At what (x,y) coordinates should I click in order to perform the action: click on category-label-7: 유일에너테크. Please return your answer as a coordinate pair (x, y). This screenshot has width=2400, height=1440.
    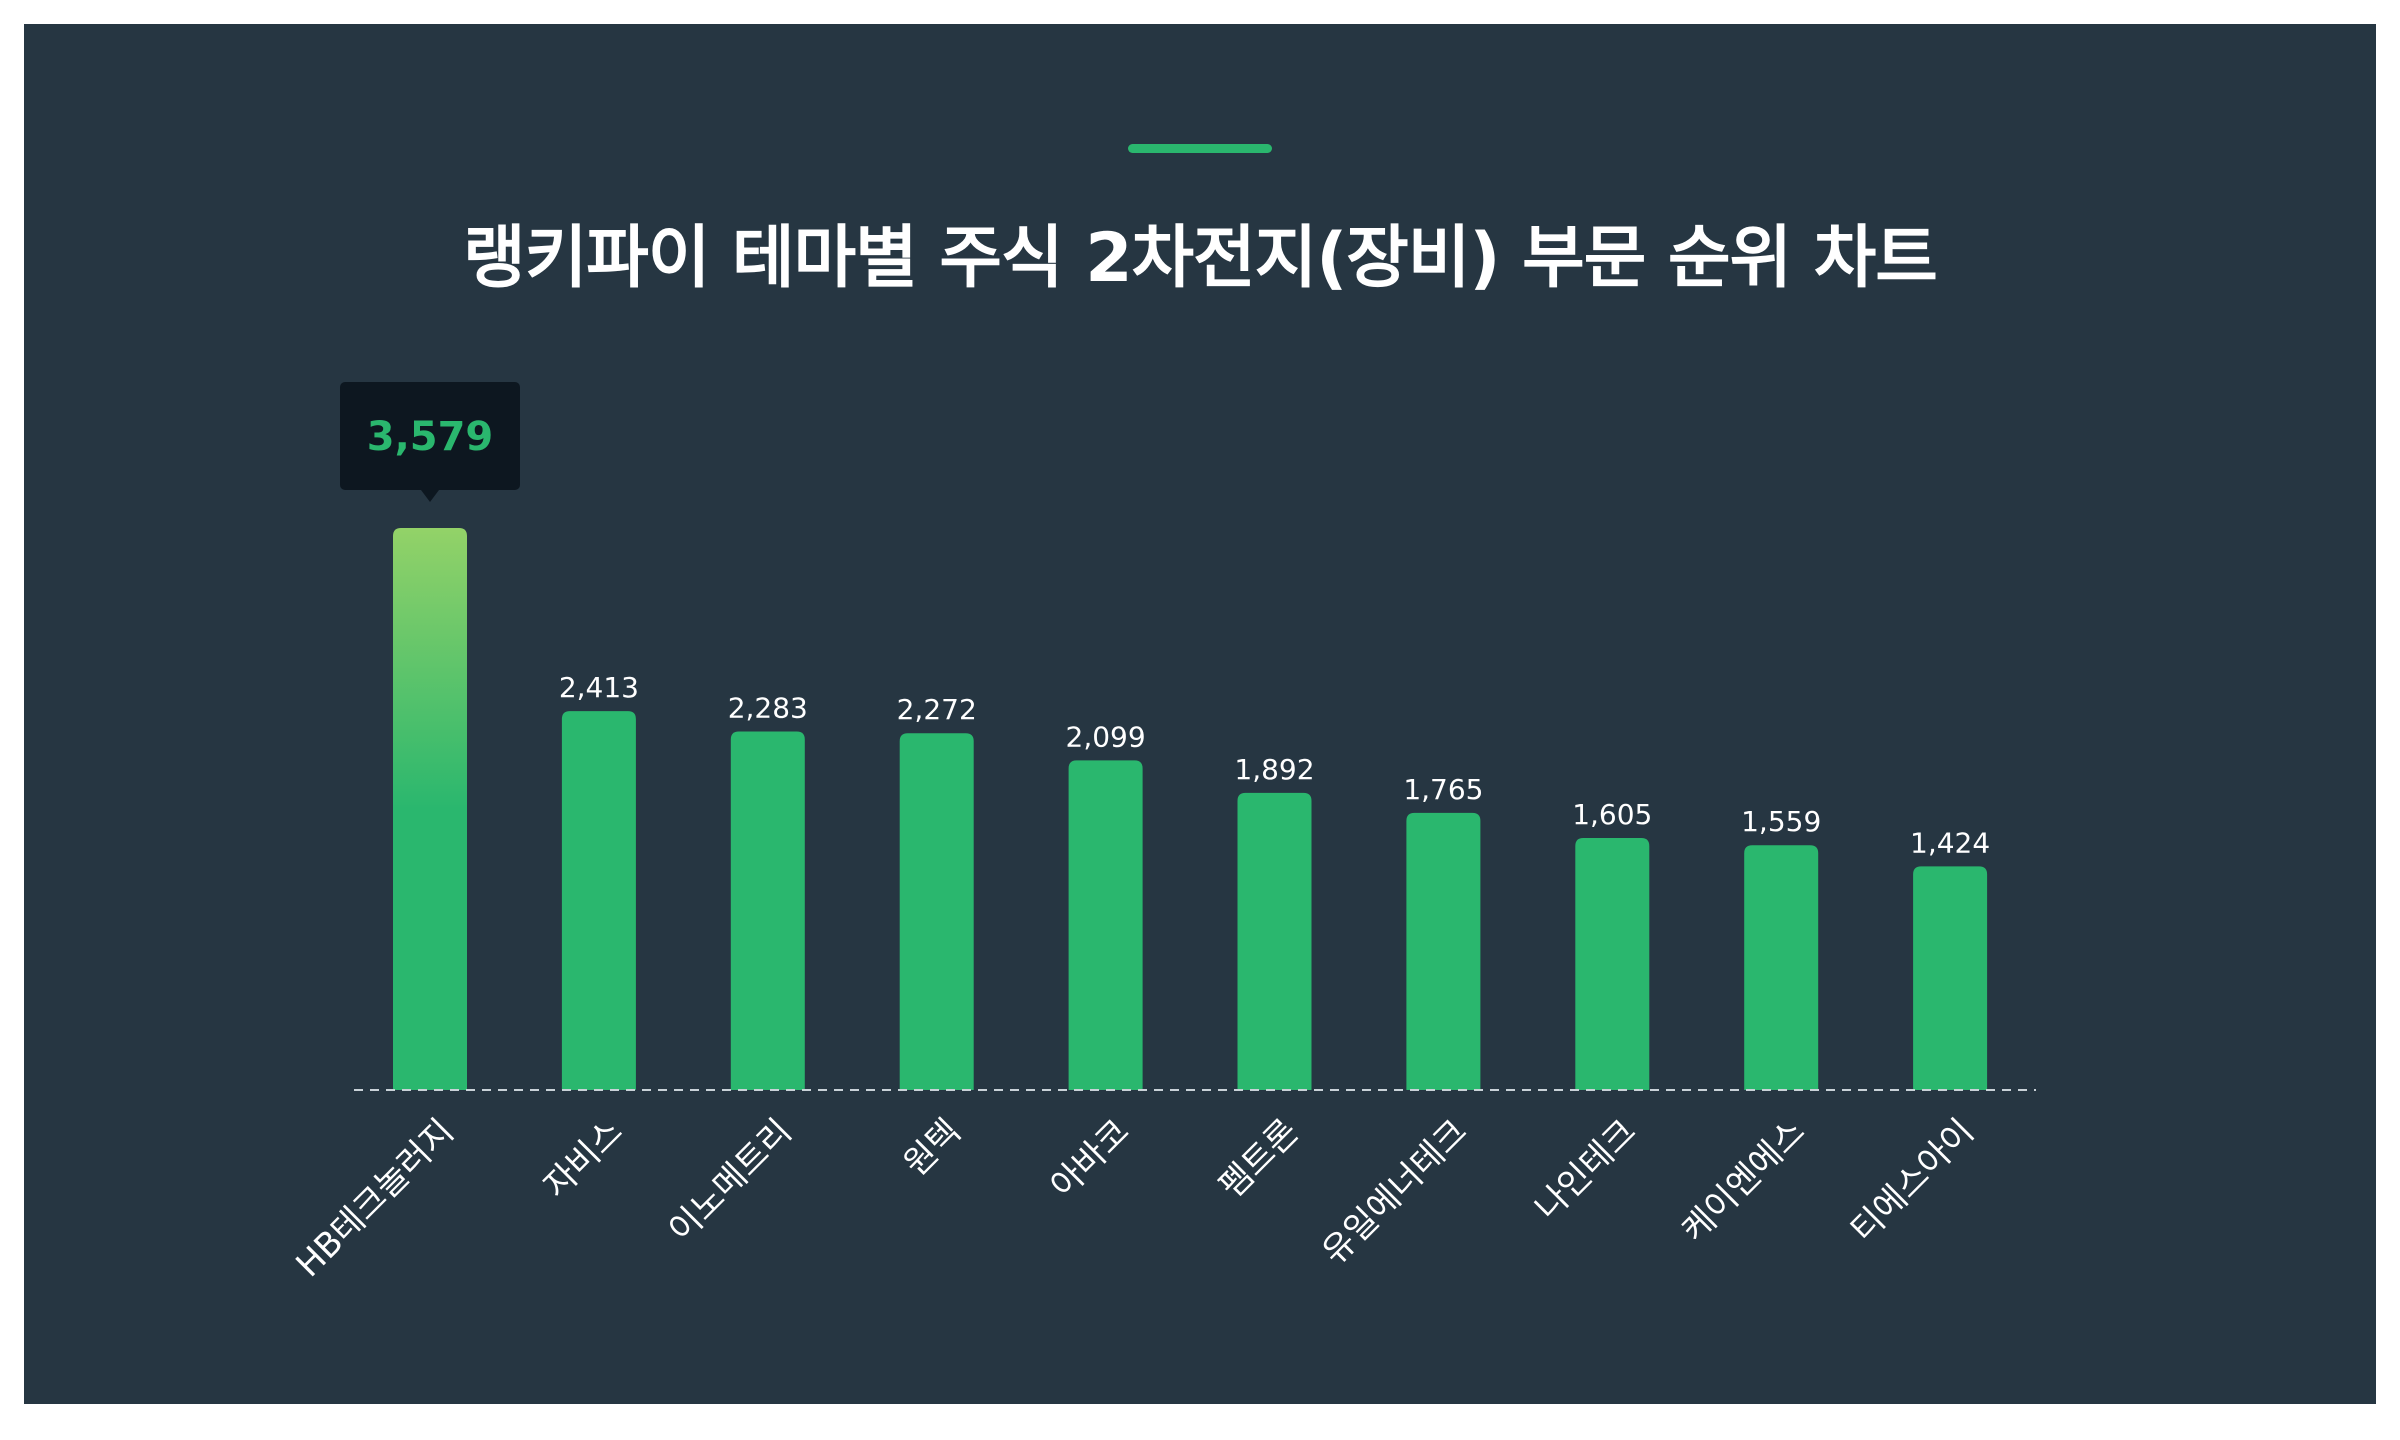
    Looking at the image, I should click on (1394, 1192).